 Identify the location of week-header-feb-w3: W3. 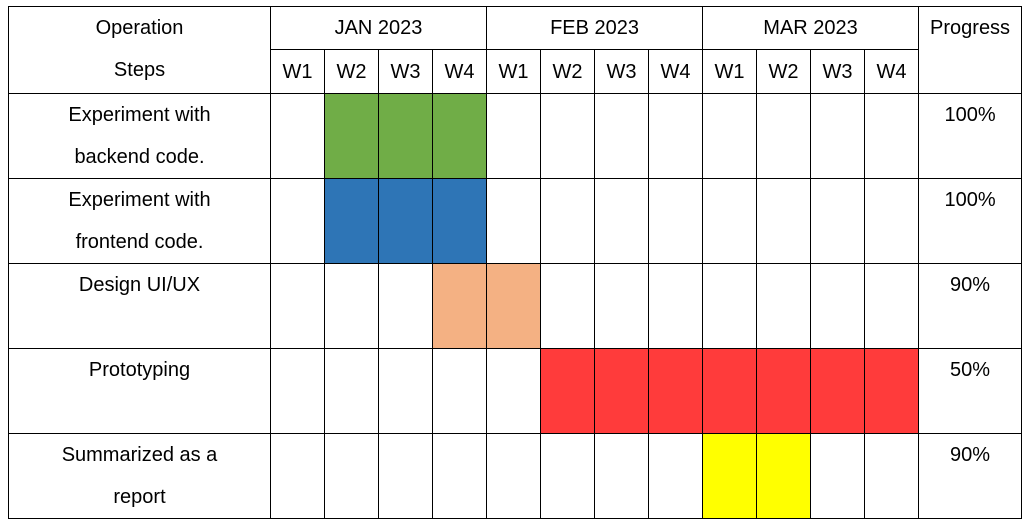
(622, 71).